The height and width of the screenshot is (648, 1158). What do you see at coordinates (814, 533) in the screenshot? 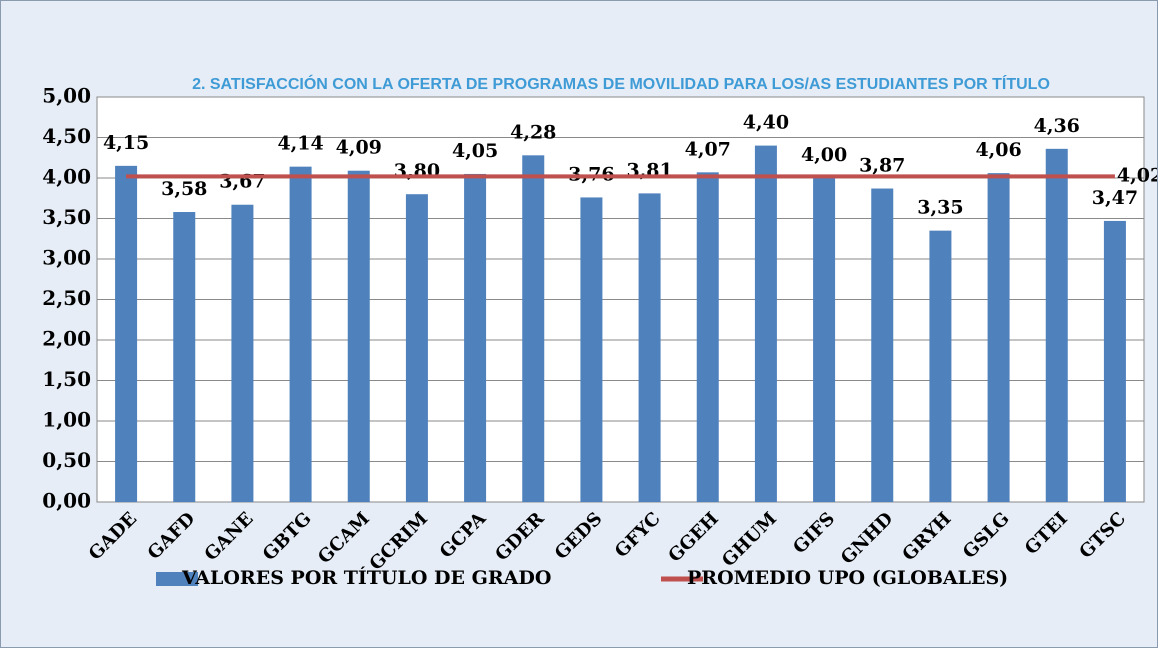
I see `x-tick-label: GIFS` at bounding box center [814, 533].